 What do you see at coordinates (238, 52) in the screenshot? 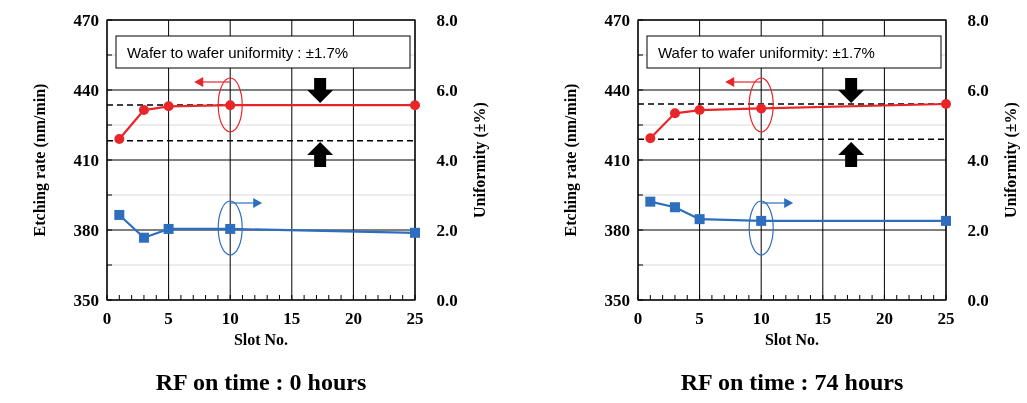
I see `annotation: Wafer to wafer uniformity : ±1.7%` at bounding box center [238, 52].